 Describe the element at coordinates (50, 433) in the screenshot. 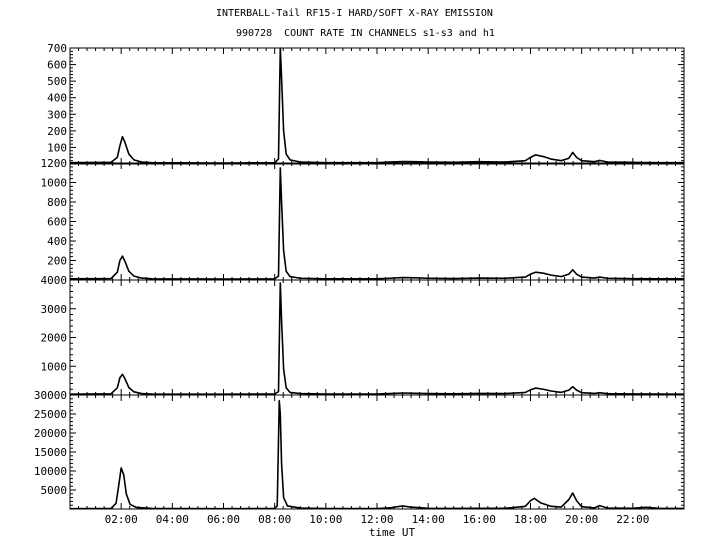

I see `panel-4-ytick-label: 20000` at that location.